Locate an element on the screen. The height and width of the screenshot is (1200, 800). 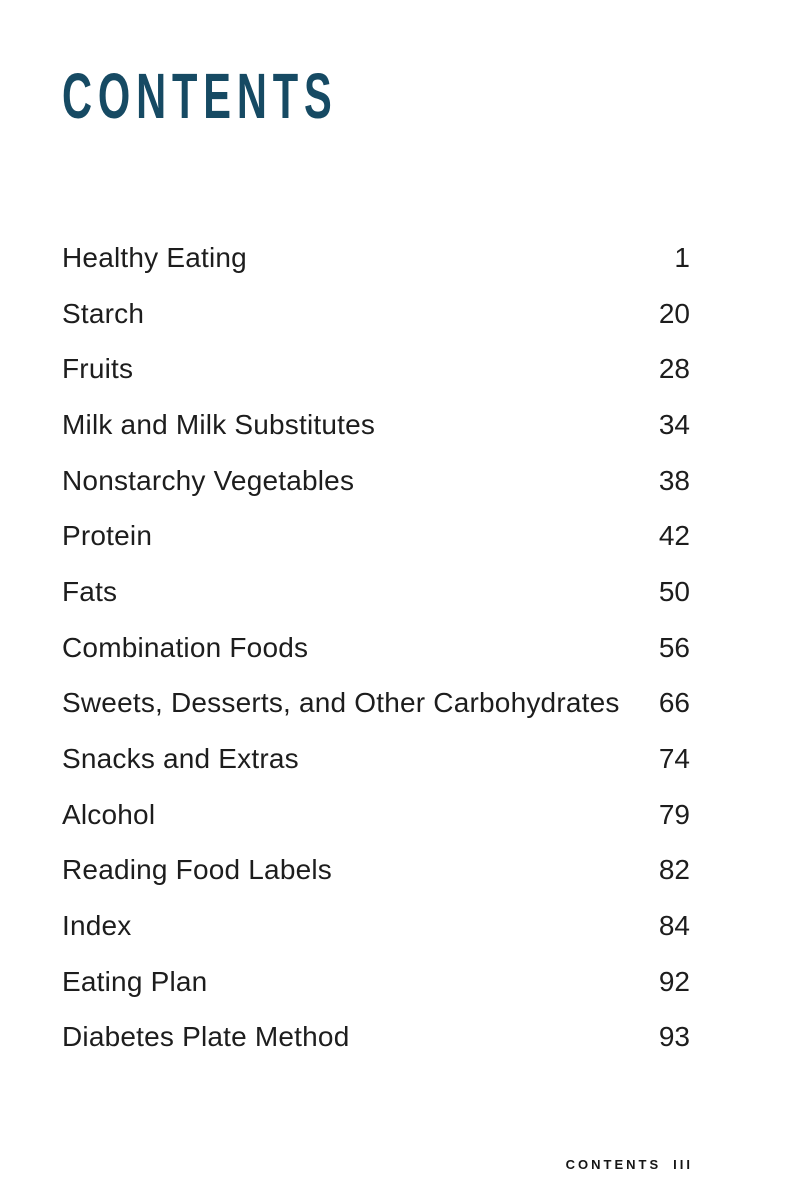
toc-entry-page-number: 42 is located at coordinates (674, 536).